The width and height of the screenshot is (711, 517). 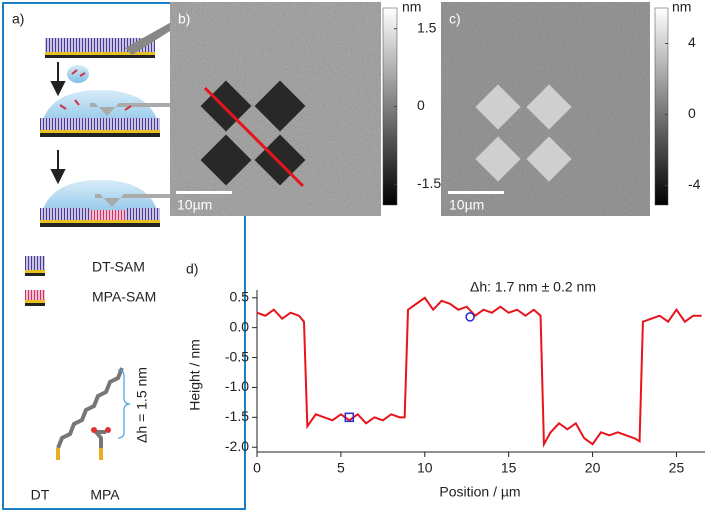 I want to click on x-tick-label: 25, so click(x=677, y=468).